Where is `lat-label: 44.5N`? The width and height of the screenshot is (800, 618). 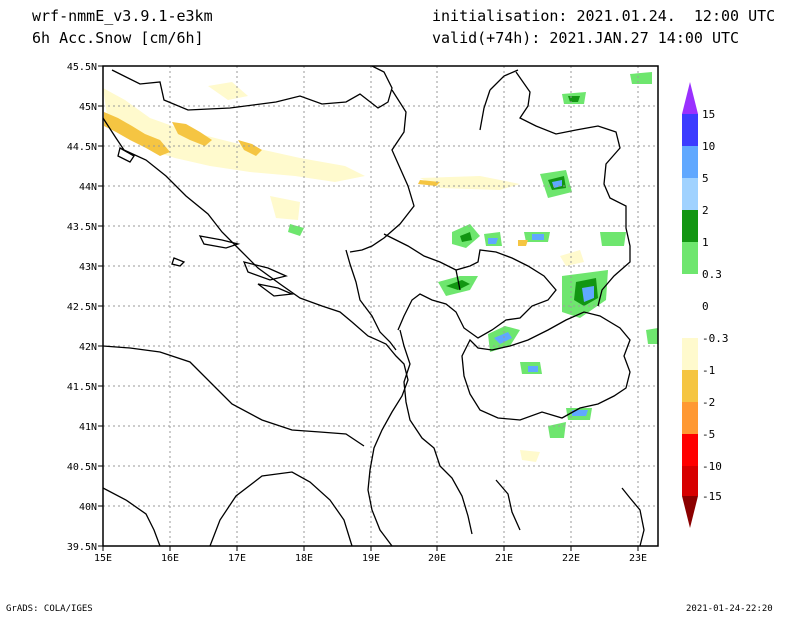
lat-label: 44.5N is located at coordinates (82, 147).